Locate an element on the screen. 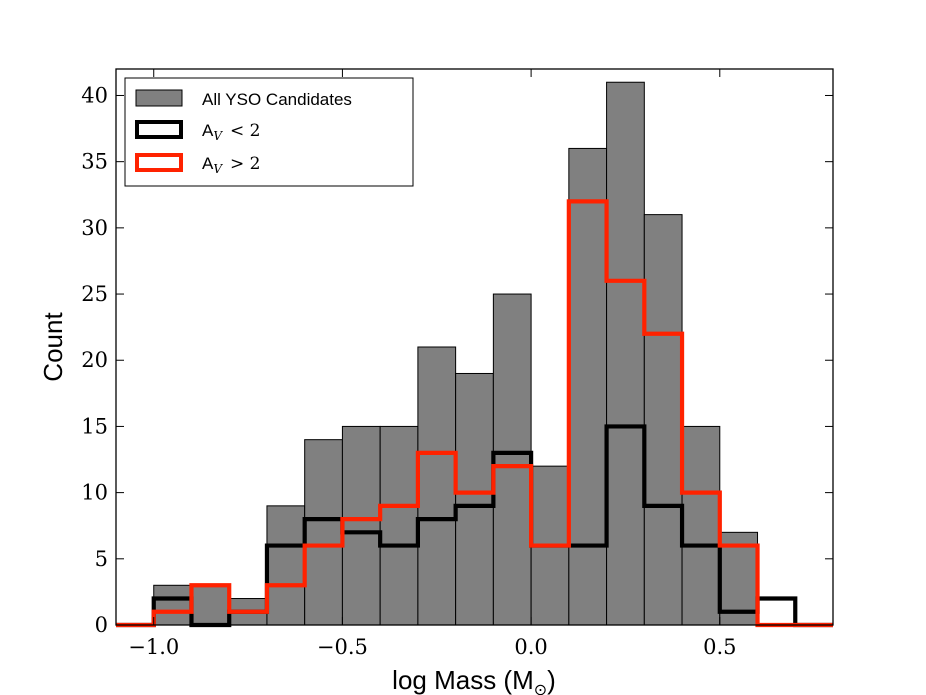  x-axis-label-sub: ⊙ is located at coordinates (540, 688).